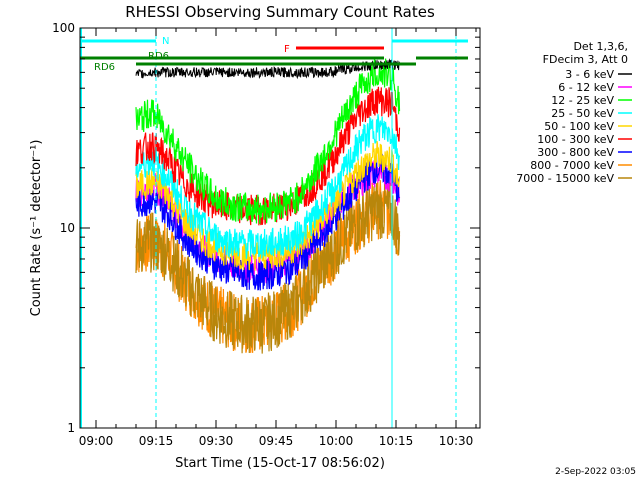  Describe the element at coordinates (572, 165) in the screenshot. I see `legend-label: 800 - 7000 keV` at that location.